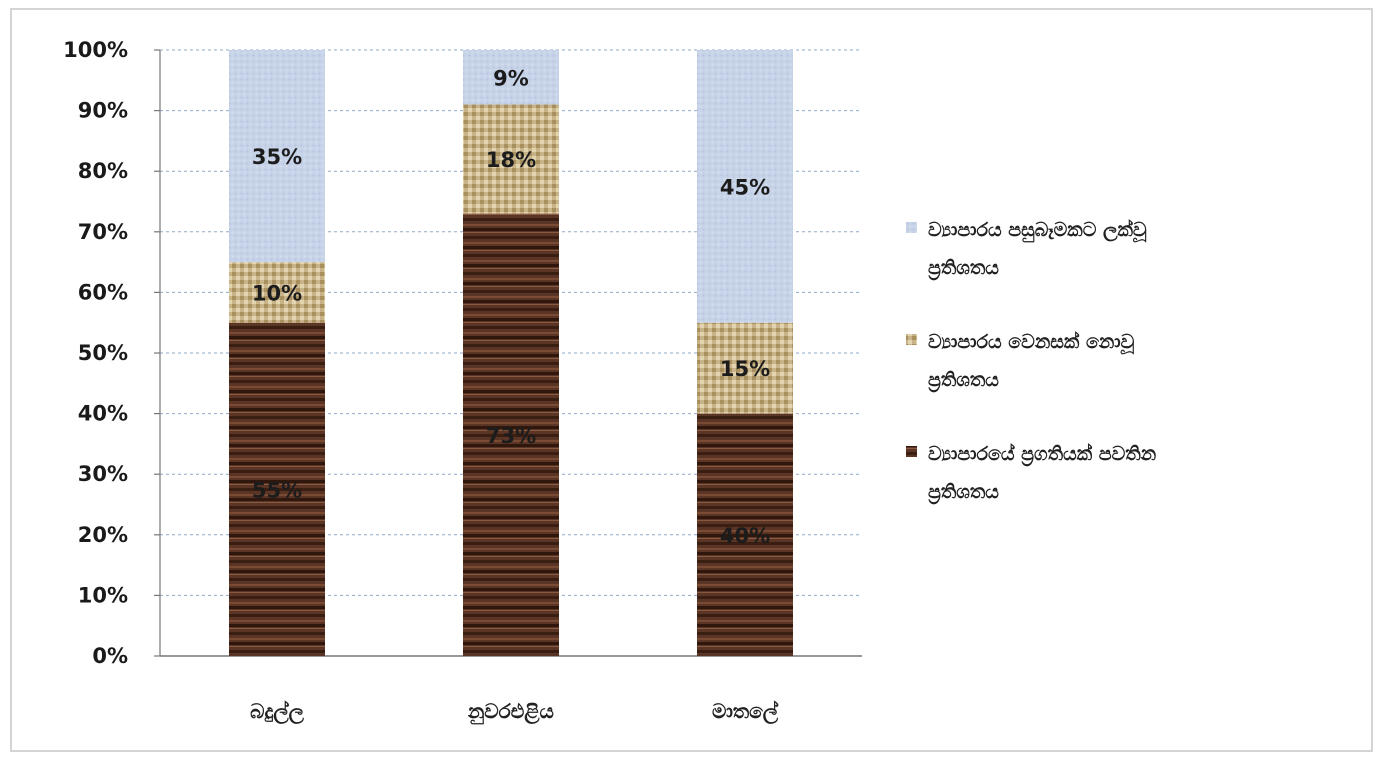 The height and width of the screenshot is (763, 1383). What do you see at coordinates (103, 232) in the screenshot?
I see `y-tick-label: 70%` at bounding box center [103, 232].